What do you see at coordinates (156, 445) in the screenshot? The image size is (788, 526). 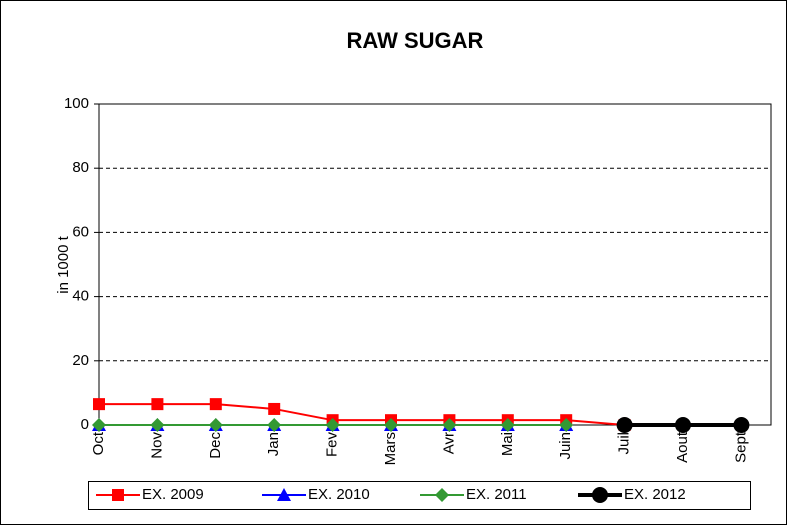 I see `x-tick-label: Nov` at bounding box center [156, 445].